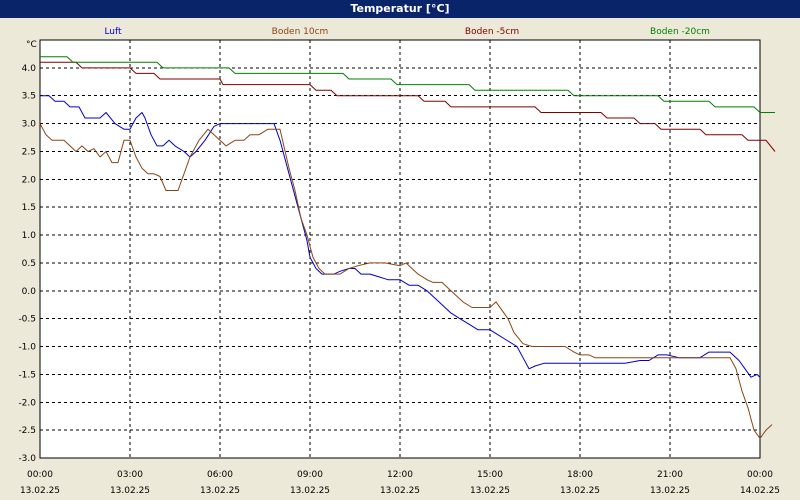 This screenshot has width=800, height=500. I want to click on y-tick-label: -2.0, so click(27, 403).